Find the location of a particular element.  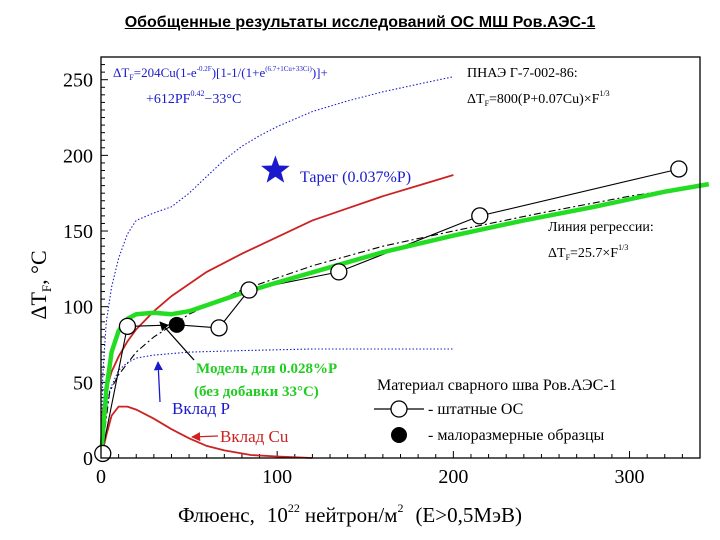

y-tick-label: 250 is located at coordinates (78, 81).